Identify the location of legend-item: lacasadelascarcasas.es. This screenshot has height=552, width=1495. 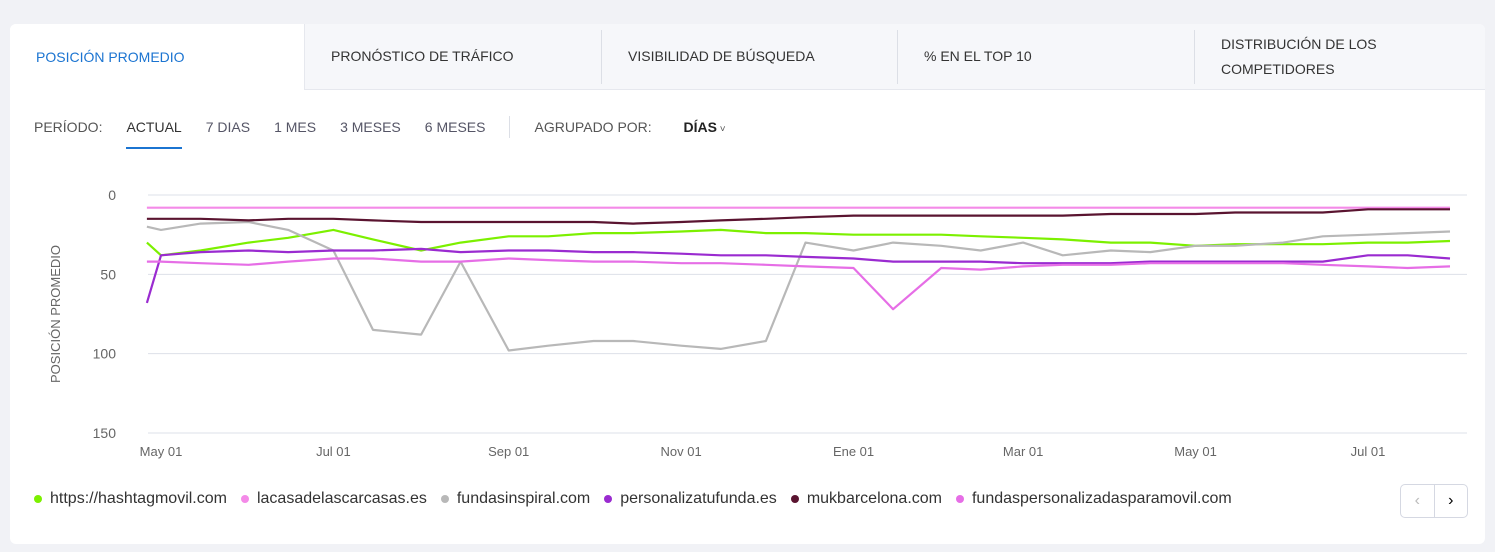
(333, 499).